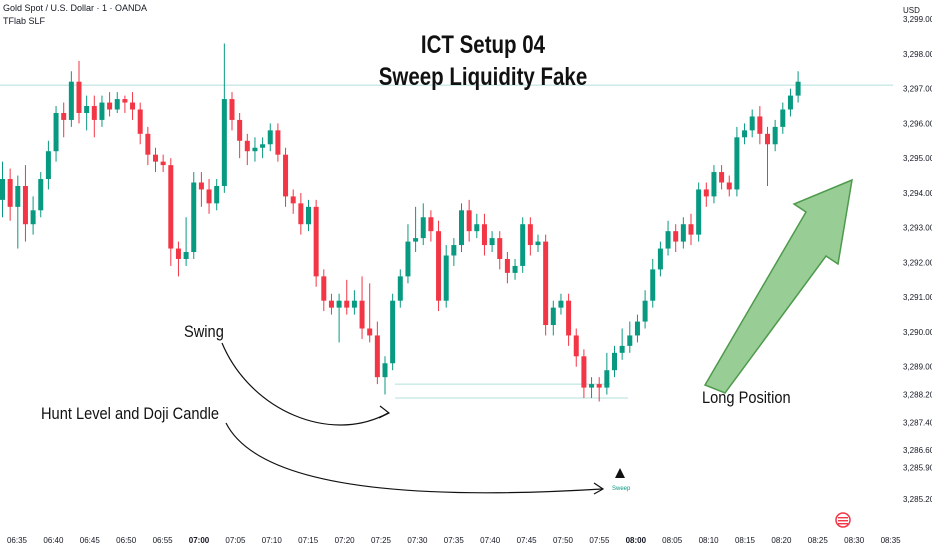 Image resolution: width=932 pixels, height=550 pixels. I want to click on long-position-arrow, so click(778, 286).